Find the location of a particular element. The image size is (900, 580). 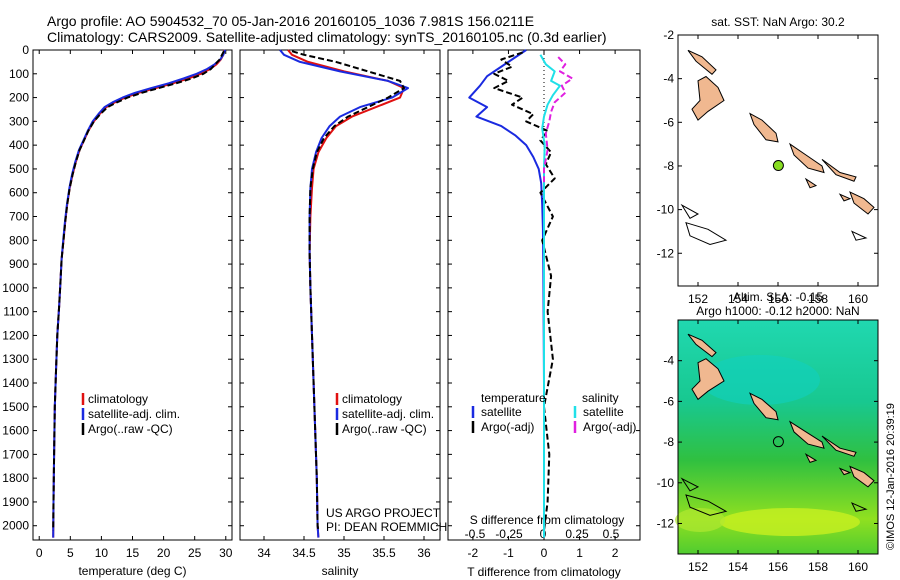

x-tick-label: 25 is located at coordinates (195, 553).